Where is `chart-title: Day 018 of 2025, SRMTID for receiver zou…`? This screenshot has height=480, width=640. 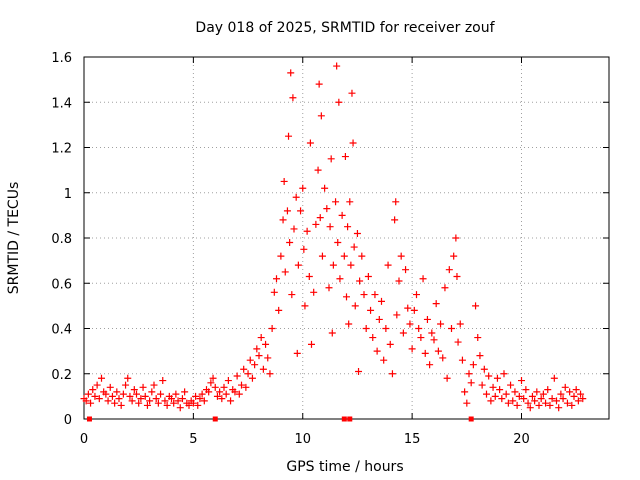 chart-title: Day 018 of 2025, SRMTID for receiver zou… is located at coordinates (345, 28).